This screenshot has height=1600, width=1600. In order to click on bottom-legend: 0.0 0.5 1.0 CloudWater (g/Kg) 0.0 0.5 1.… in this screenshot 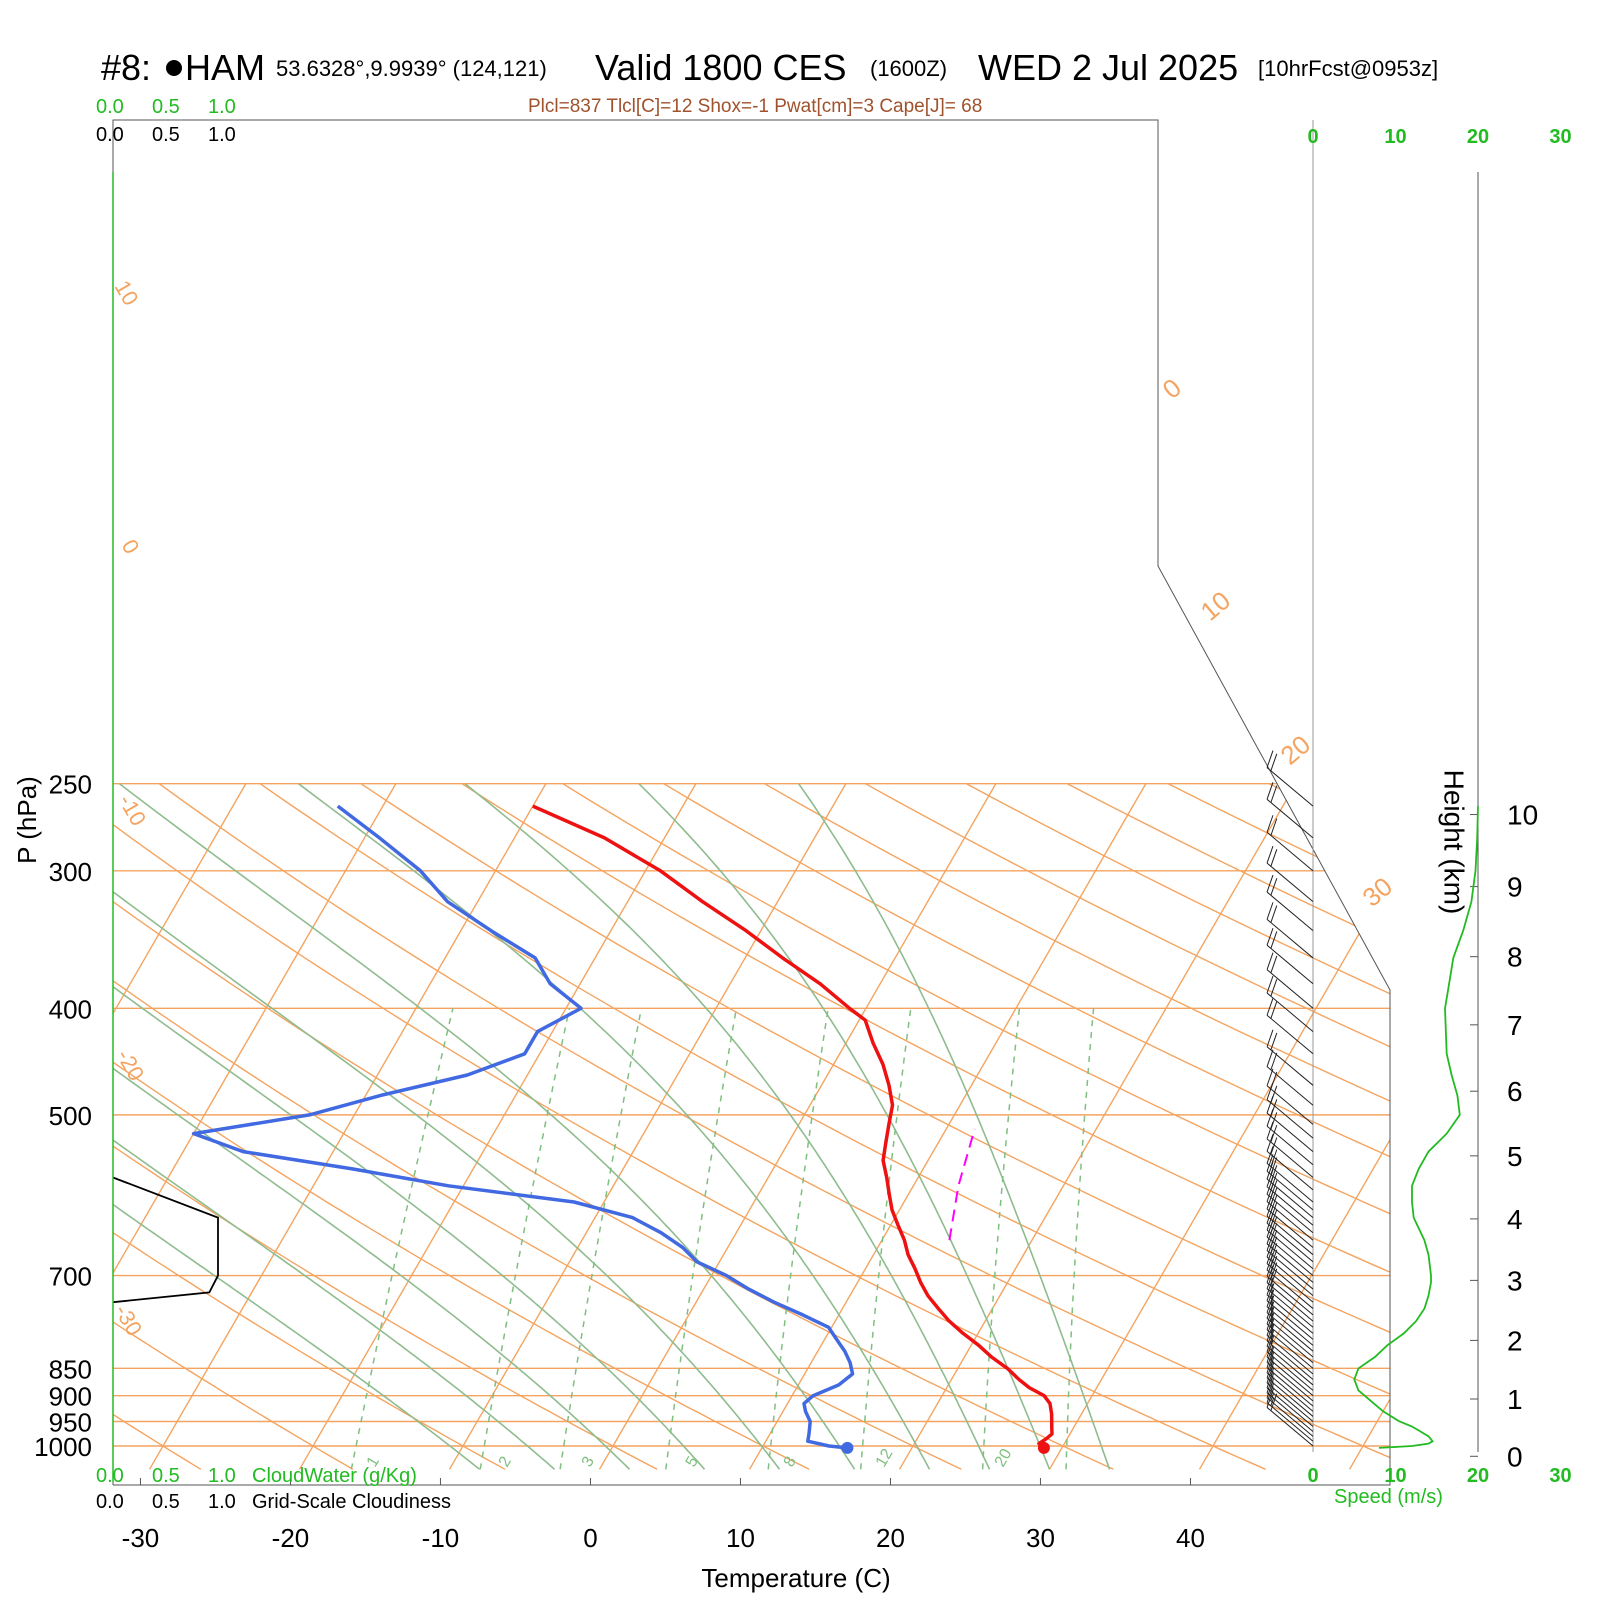, I will do `click(273, 1489)`.